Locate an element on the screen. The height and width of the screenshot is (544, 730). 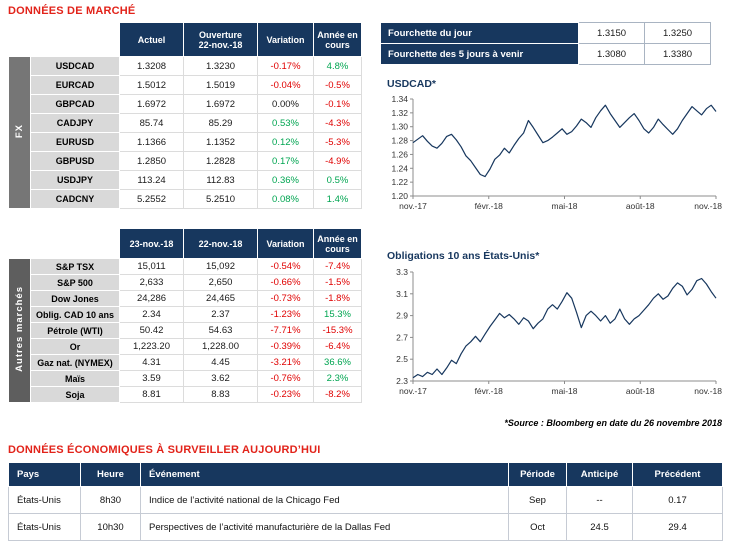
line-series is located at coordinates (564, 328).